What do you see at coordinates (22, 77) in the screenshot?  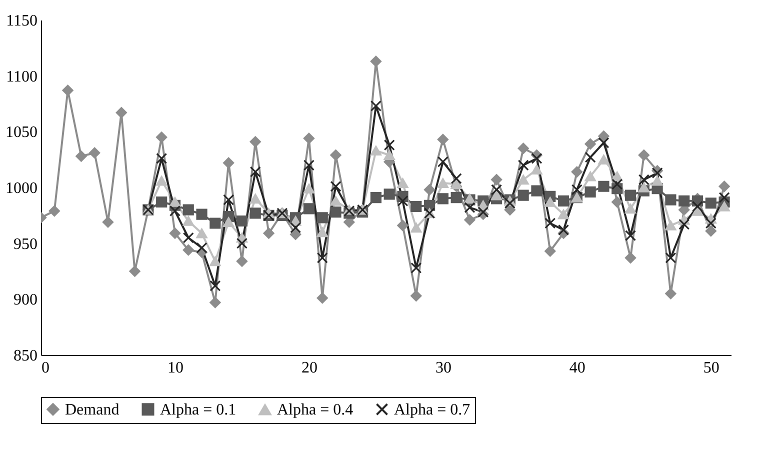 I see `y-tick-label: 1100` at bounding box center [22, 77].